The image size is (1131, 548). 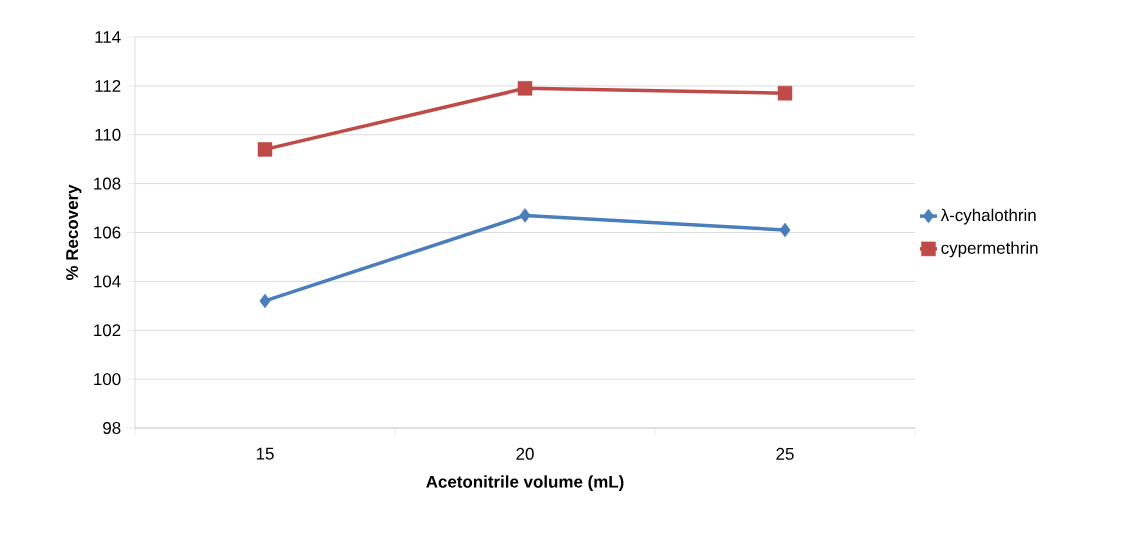 What do you see at coordinates (107, 183) in the screenshot?
I see `y-tick-label: 108` at bounding box center [107, 183].